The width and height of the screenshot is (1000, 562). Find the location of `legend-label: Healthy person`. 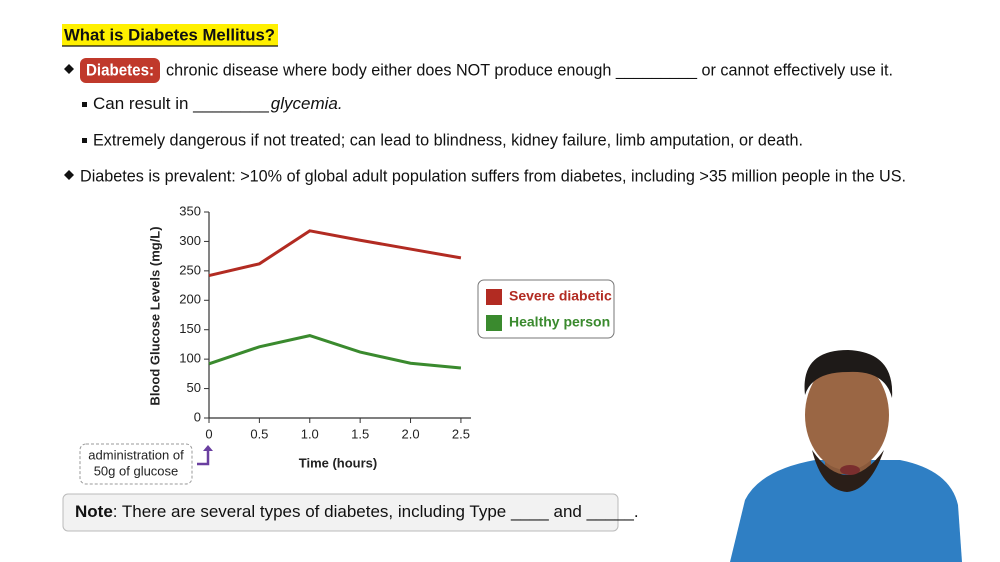

legend-label: Healthy person is located at coordinates (559, 322).